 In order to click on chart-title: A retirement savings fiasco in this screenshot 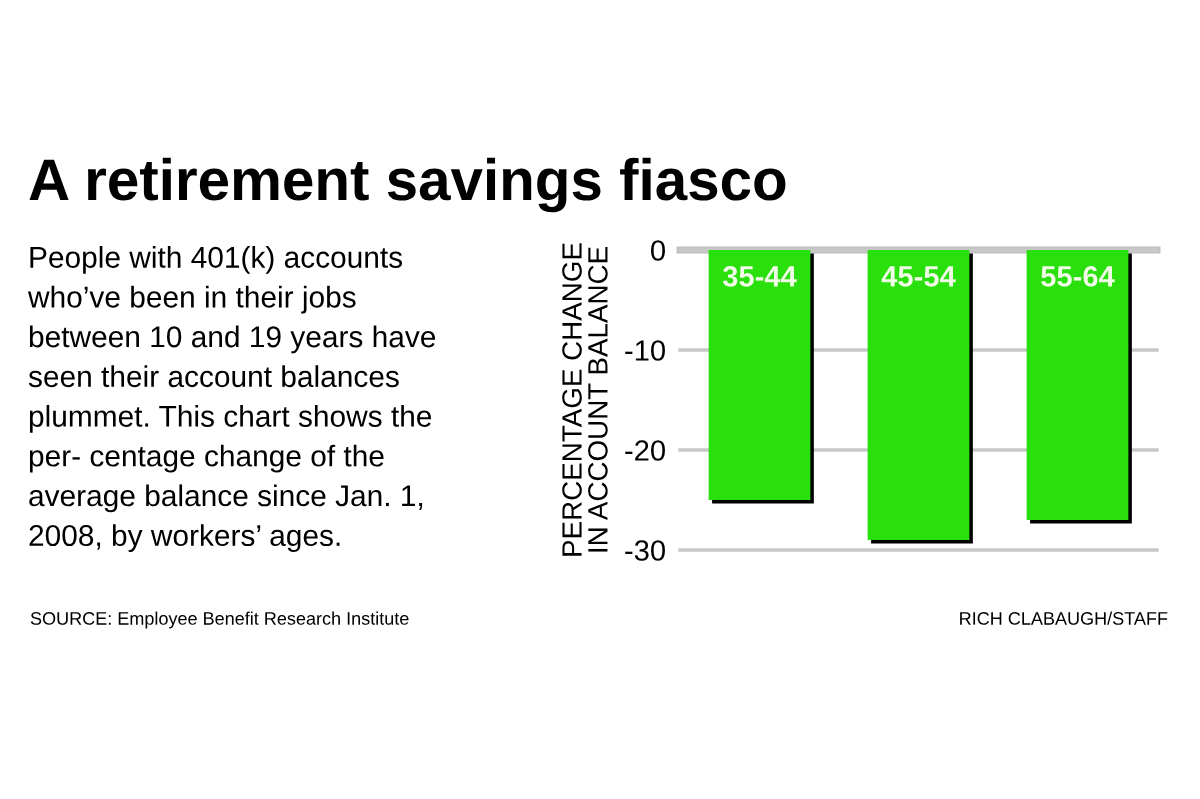, I will do `click(407, 185)`.